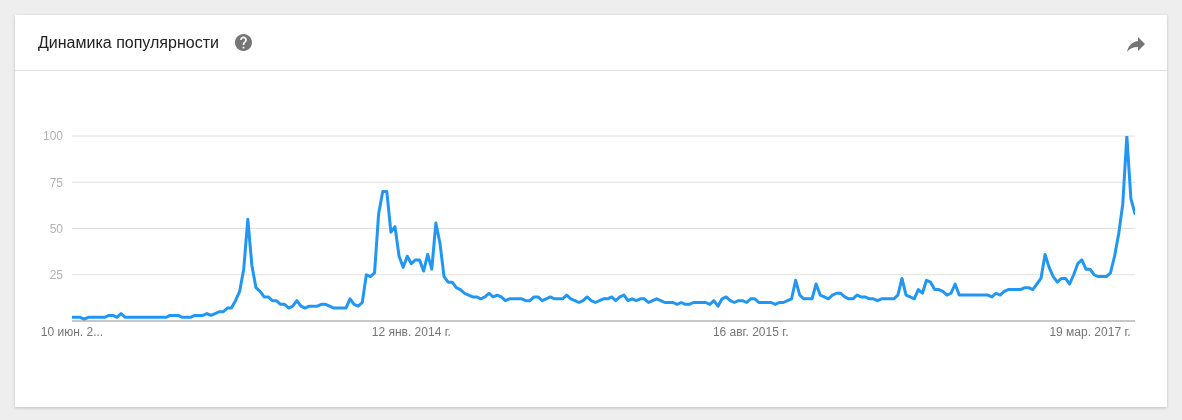  I want to click on x-tick-label: 12 янв. 2014 г., so click(411, 331).